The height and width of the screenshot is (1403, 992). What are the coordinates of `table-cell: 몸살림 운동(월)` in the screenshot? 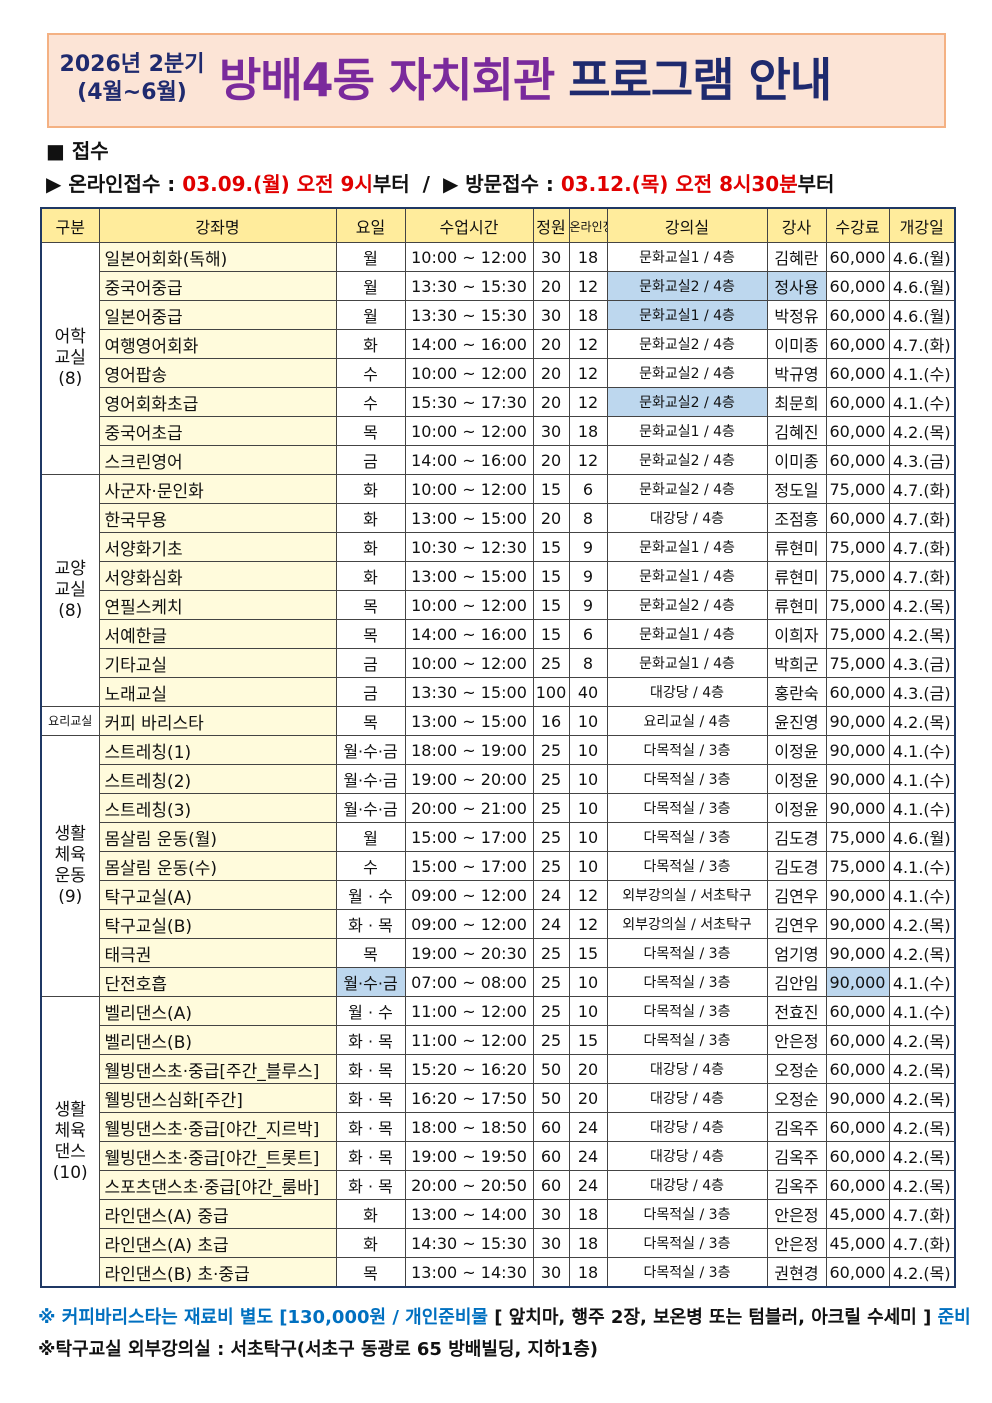 It's located at (217, 837).